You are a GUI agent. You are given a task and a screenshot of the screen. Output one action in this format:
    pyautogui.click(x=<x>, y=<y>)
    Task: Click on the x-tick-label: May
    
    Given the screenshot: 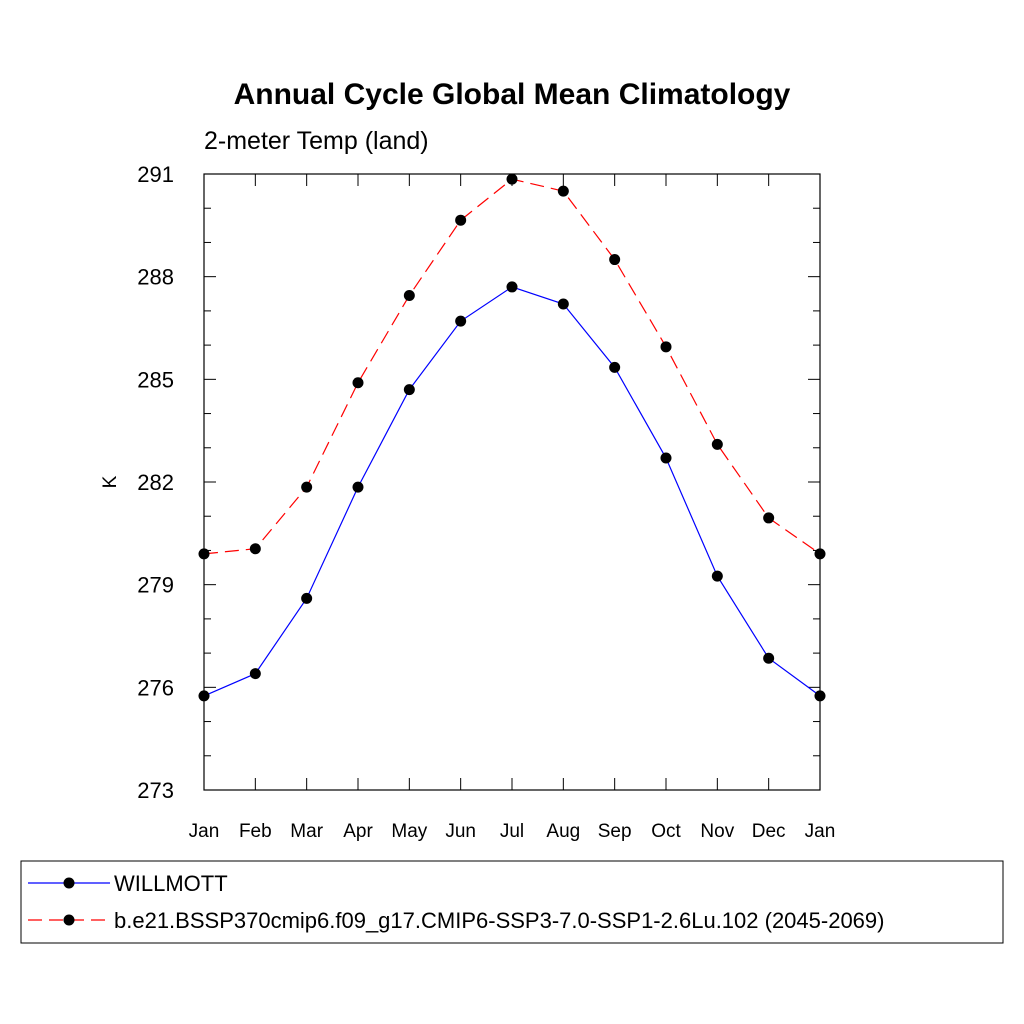 What is the action you would take?
    pyautogui.click(x=409, y=831)
    